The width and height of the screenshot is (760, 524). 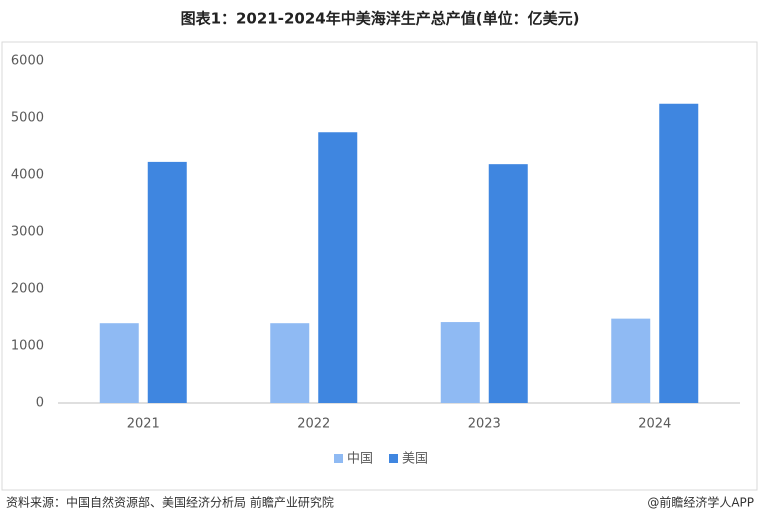 What do you see at coordinates (484, 424) in the screenshot?
I see `x-tick-label: 2023` at bounding box center [484, 424].